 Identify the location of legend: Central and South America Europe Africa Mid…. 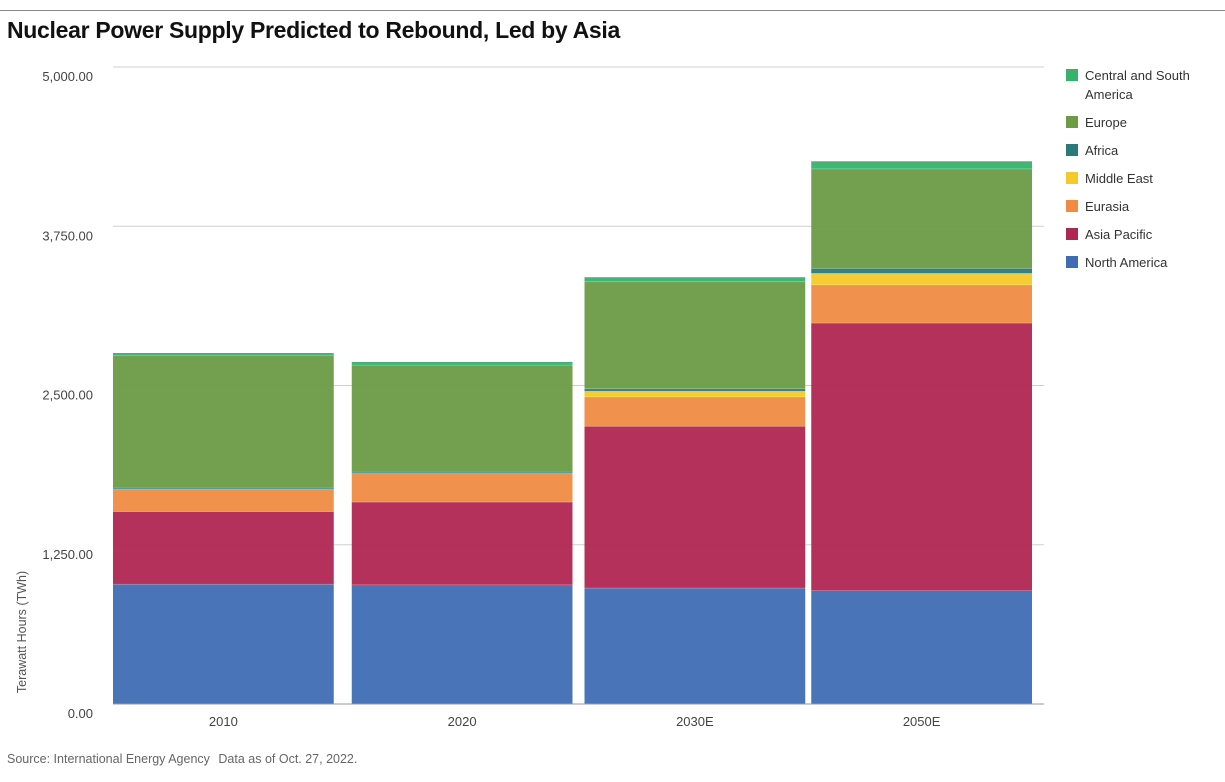
(1141, 173).